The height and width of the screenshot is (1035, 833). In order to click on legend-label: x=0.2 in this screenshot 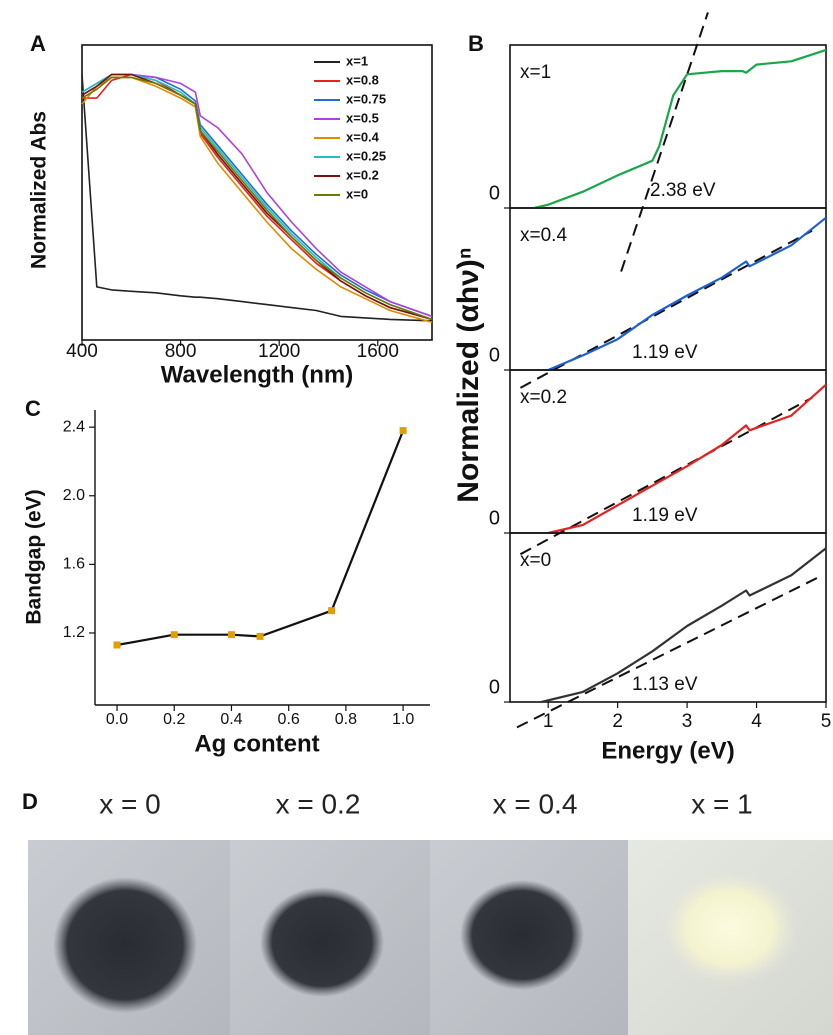, I will do `click(362, 174)`.